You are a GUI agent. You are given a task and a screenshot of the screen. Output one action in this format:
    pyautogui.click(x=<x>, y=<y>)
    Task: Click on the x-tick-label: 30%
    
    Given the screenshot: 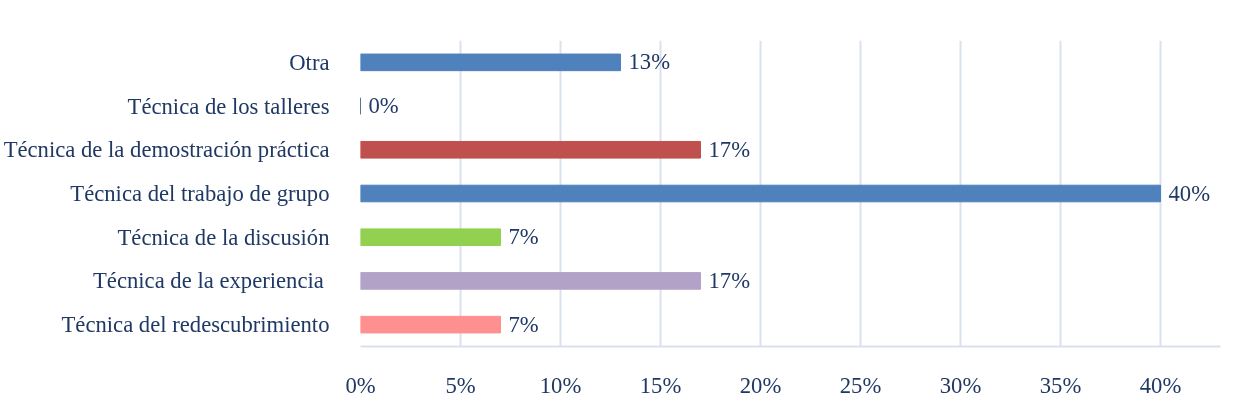 What is the action you would take?
    pyautogui.click(x=960, y=385)
    